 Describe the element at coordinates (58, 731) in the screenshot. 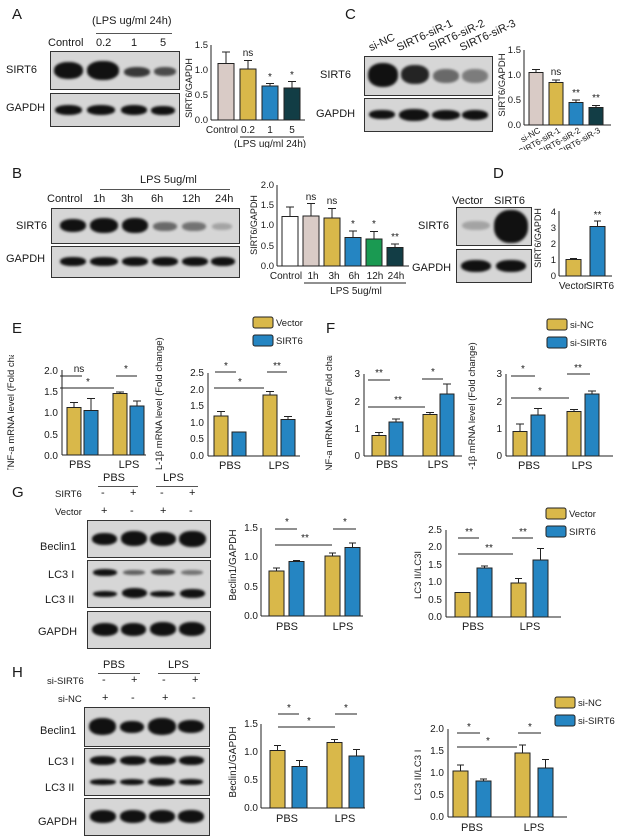

I see `blot-h-row-beclin1: Beclin1` at that location.